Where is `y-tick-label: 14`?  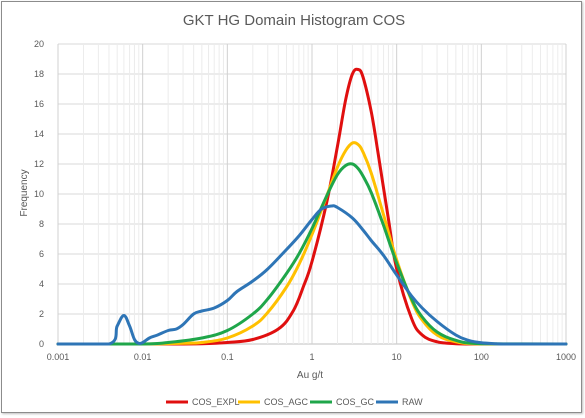 y-tick-label: 14 is located at coordinates (39, 134).